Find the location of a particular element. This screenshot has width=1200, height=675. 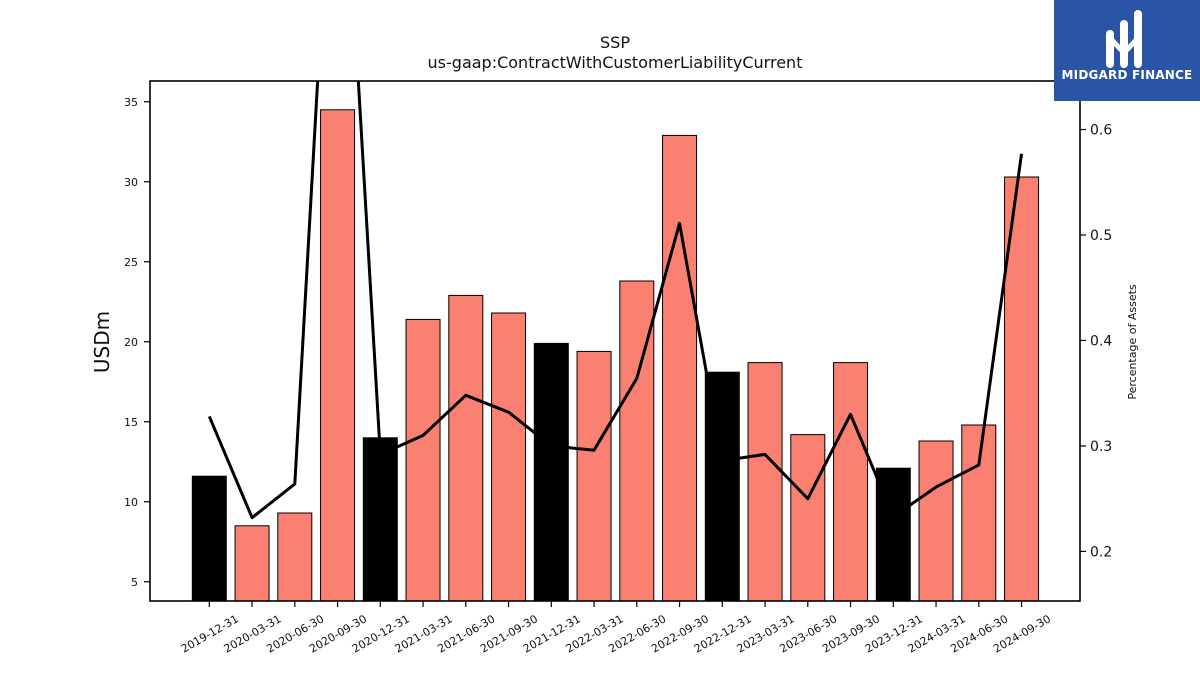

y-tick-label-right: 0.3 is located at coordinates (1101, 447).